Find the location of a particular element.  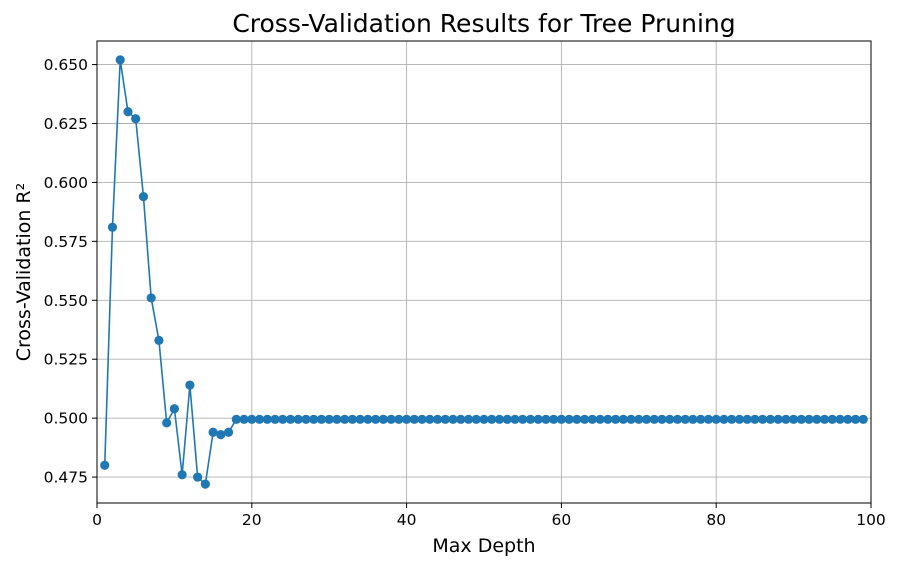

x-tick-label: 0 is located at coordinates (97, 520).